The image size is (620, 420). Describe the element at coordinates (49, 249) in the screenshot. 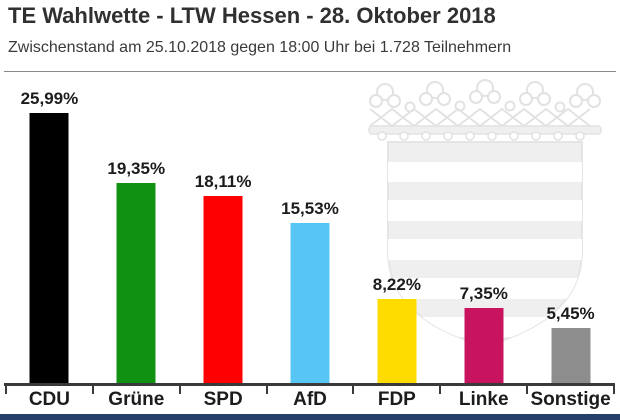

I see `bar-cdu` at that location.